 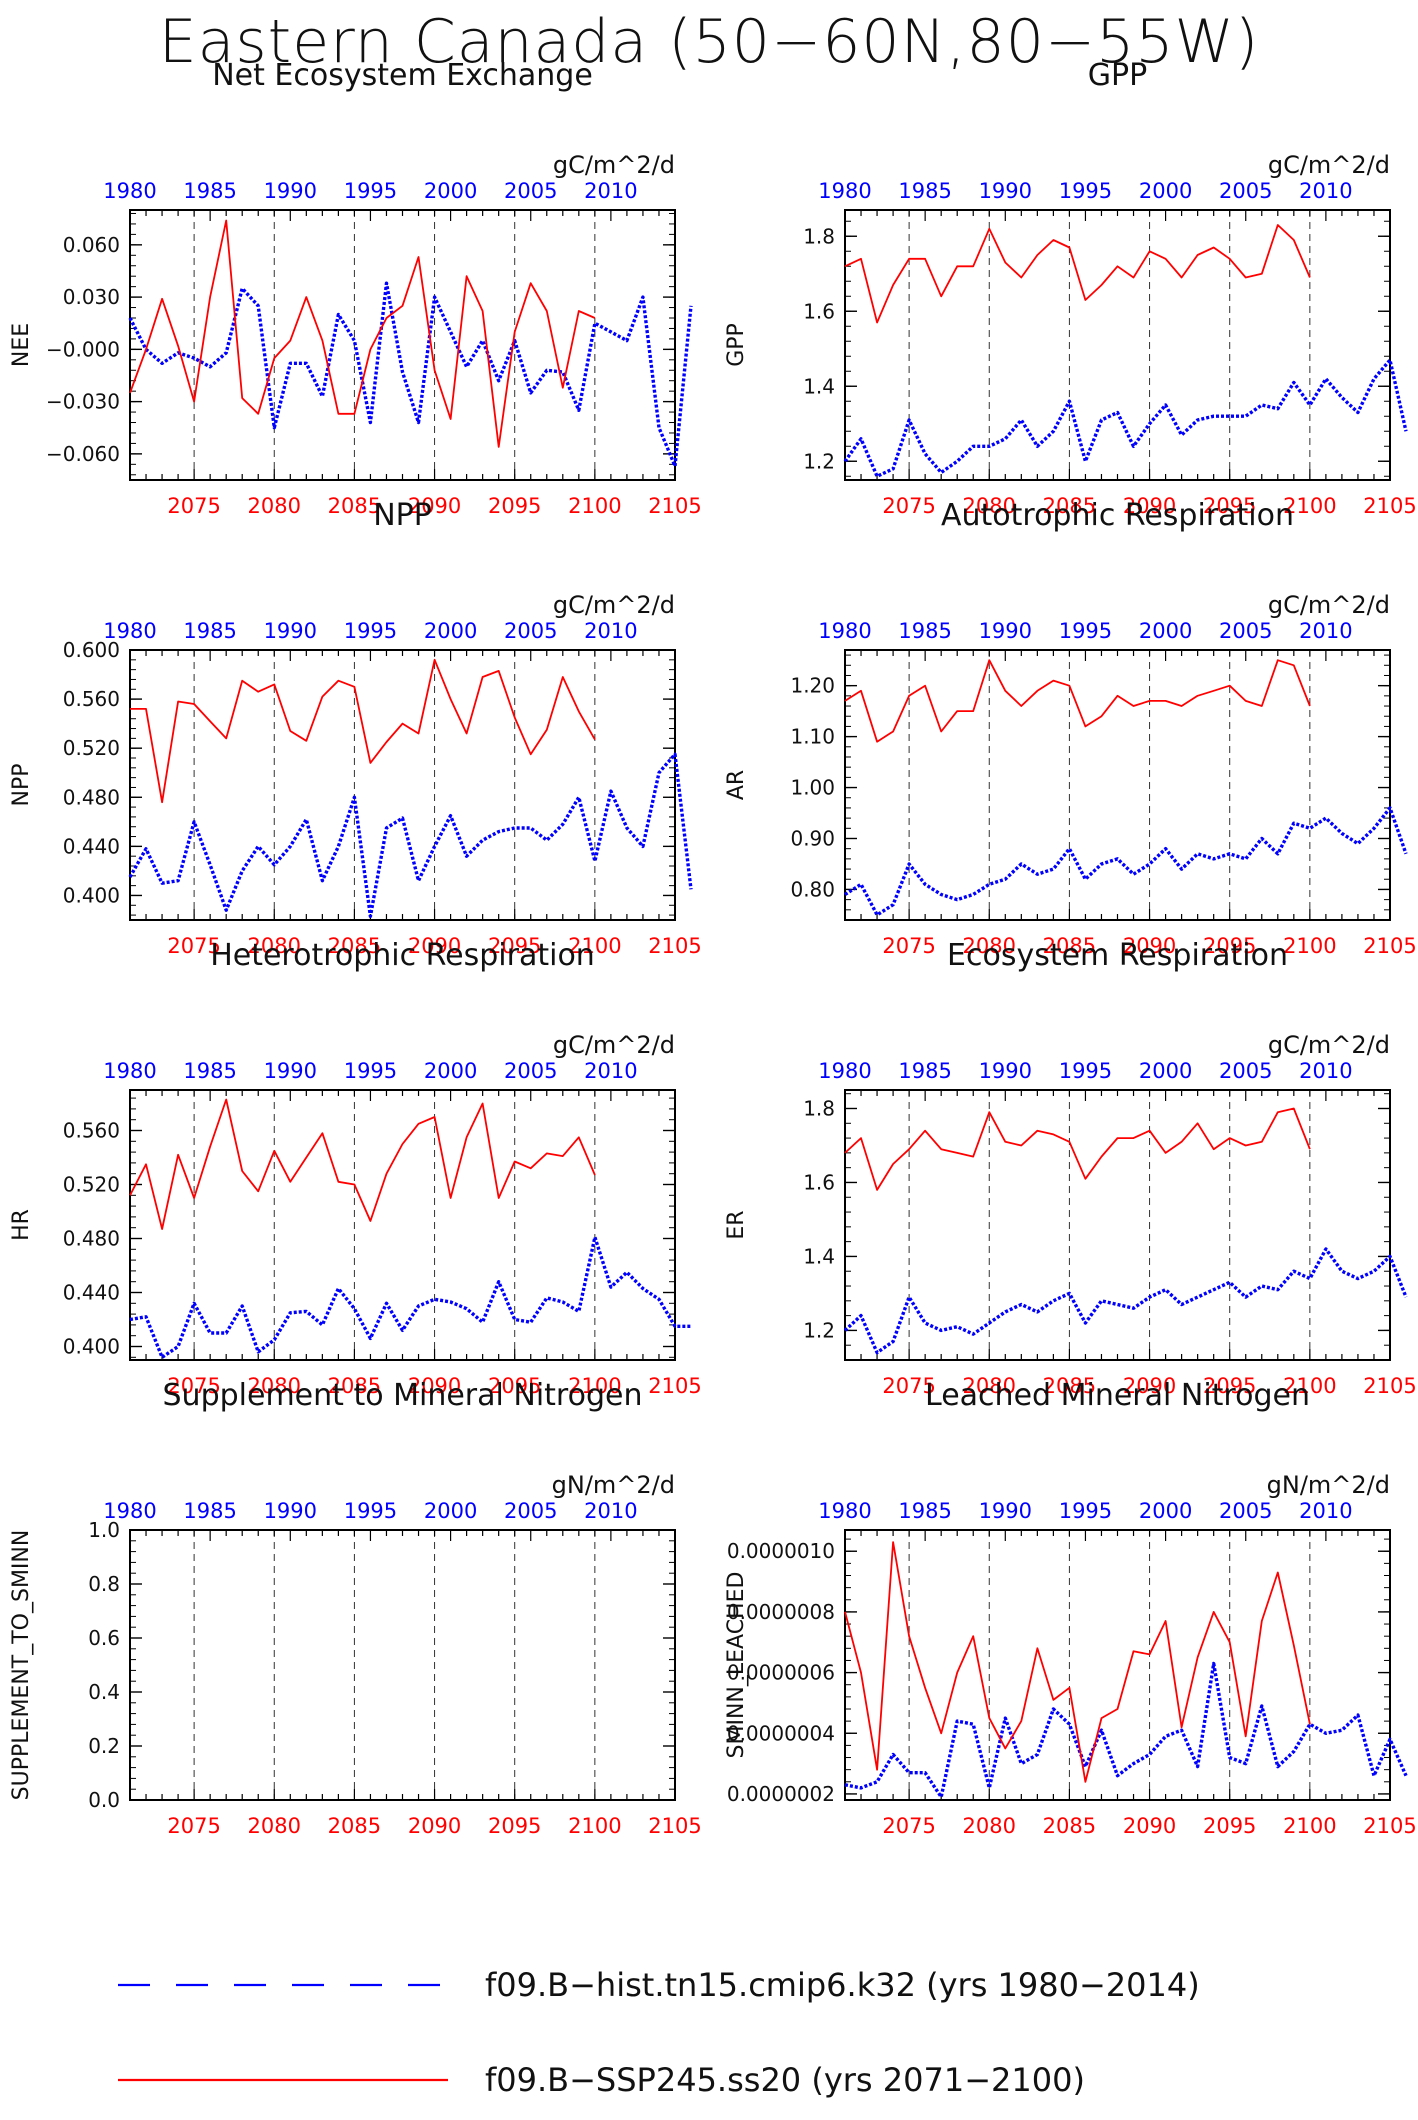 What do you see at coordinates (91, 650) in the screenshot?
I see `y-tick-label: 0.600` at bounding box center [91, 650].